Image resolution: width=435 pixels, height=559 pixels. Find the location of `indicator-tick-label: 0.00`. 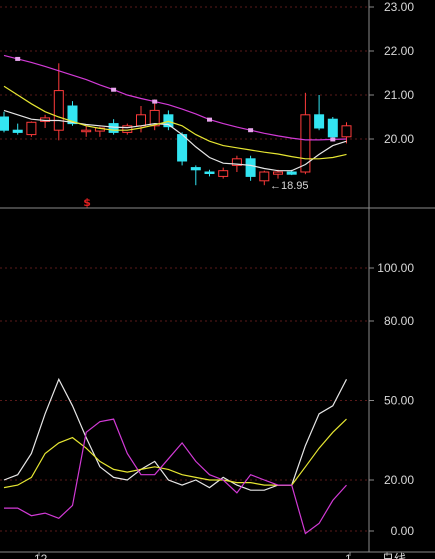

indicator-tick-label: 0.00 is located at coordinates (403, 531).